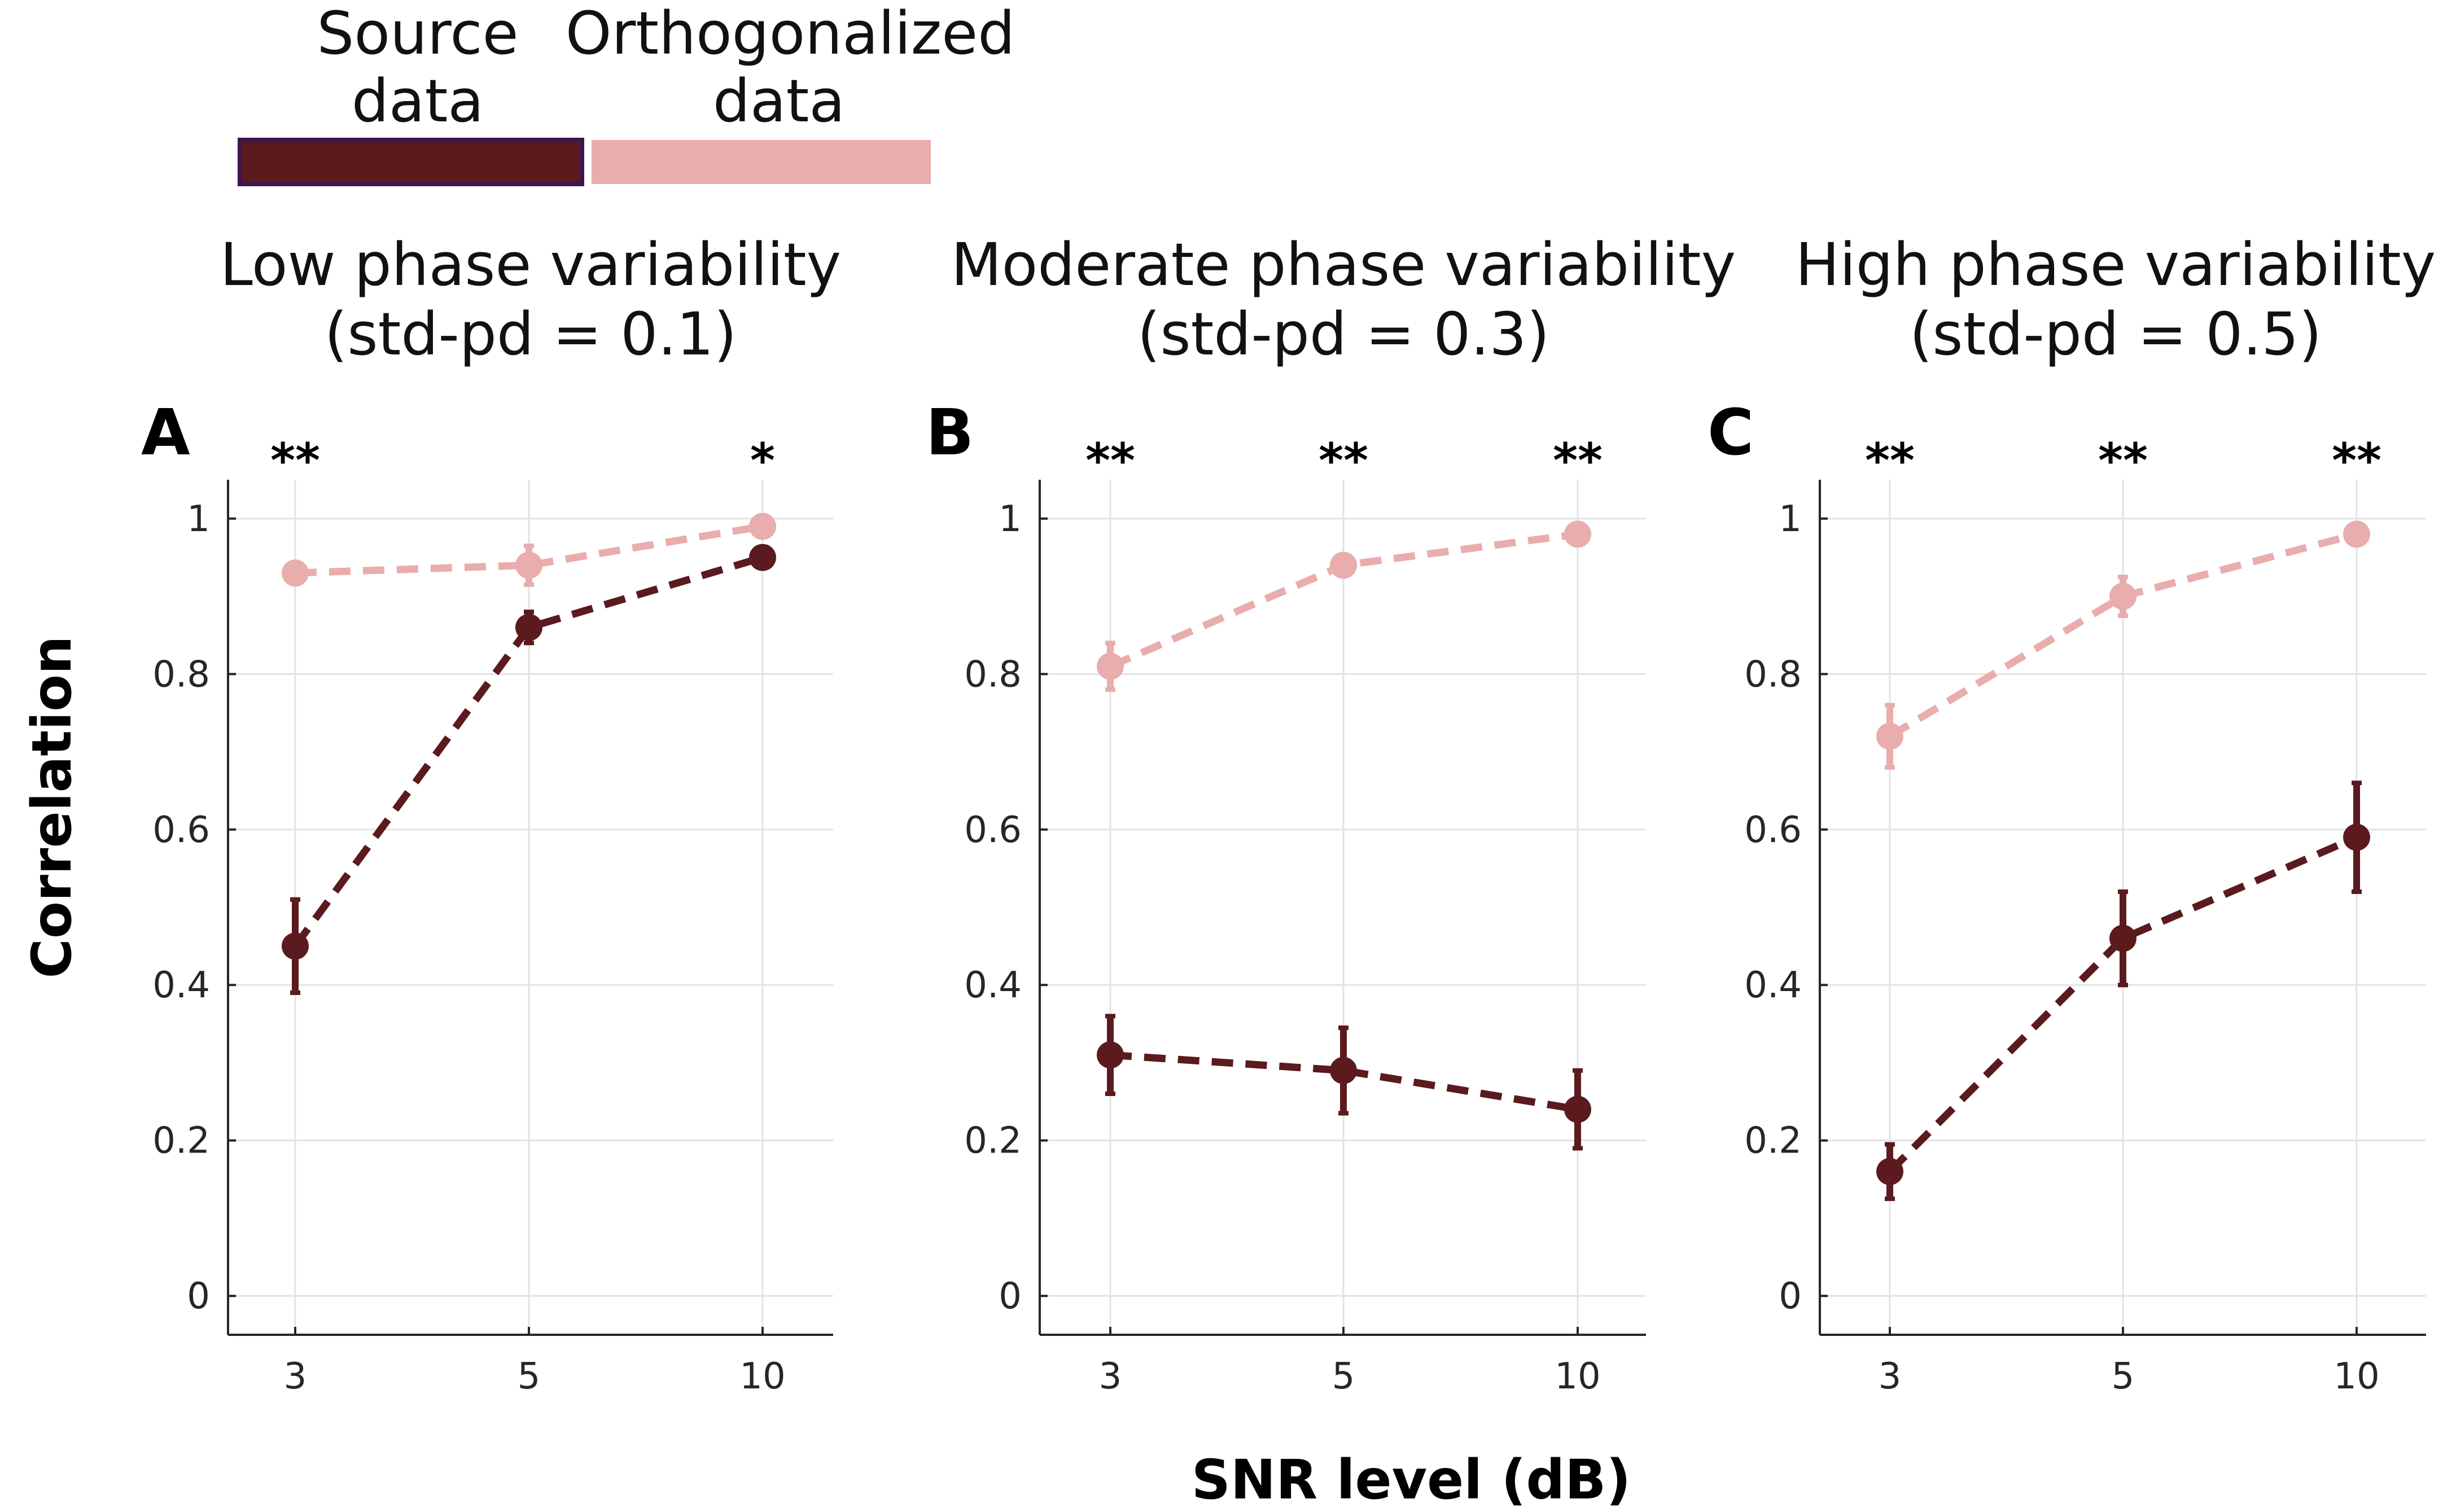 Image resolution: width=2443 pixels, height=1512 pixels. What do you see at coordinates (531, 334) in the screenshot?
I see `panel-title-line2: (std-pd = 0.1)` at bounding box center [531, 334].